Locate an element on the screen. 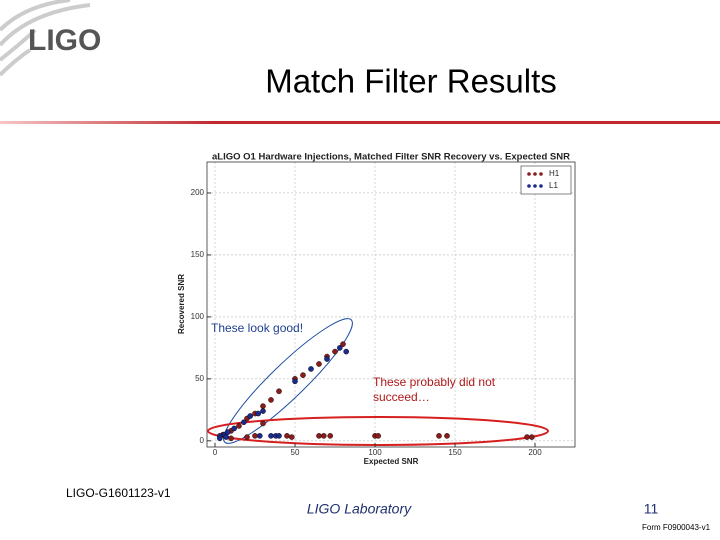 The width and height of the screenshot is (720, 540). title-rule is located at coordinates (360, 122).